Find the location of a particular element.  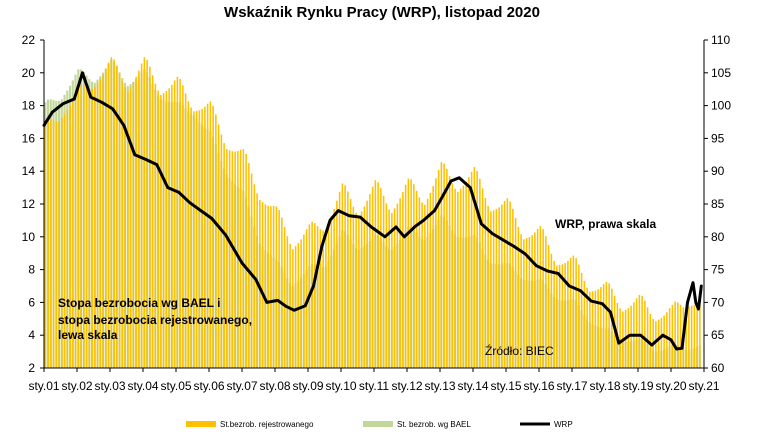

x-tick-label: sty.11 is located at coordinates (374, 386).